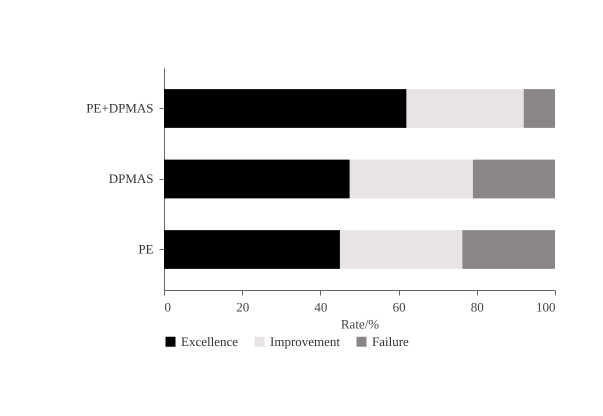 Image resolution: width=603 pixels, height=416 pixels. I want to click on legend-label: Excellence, so click(209, 341).